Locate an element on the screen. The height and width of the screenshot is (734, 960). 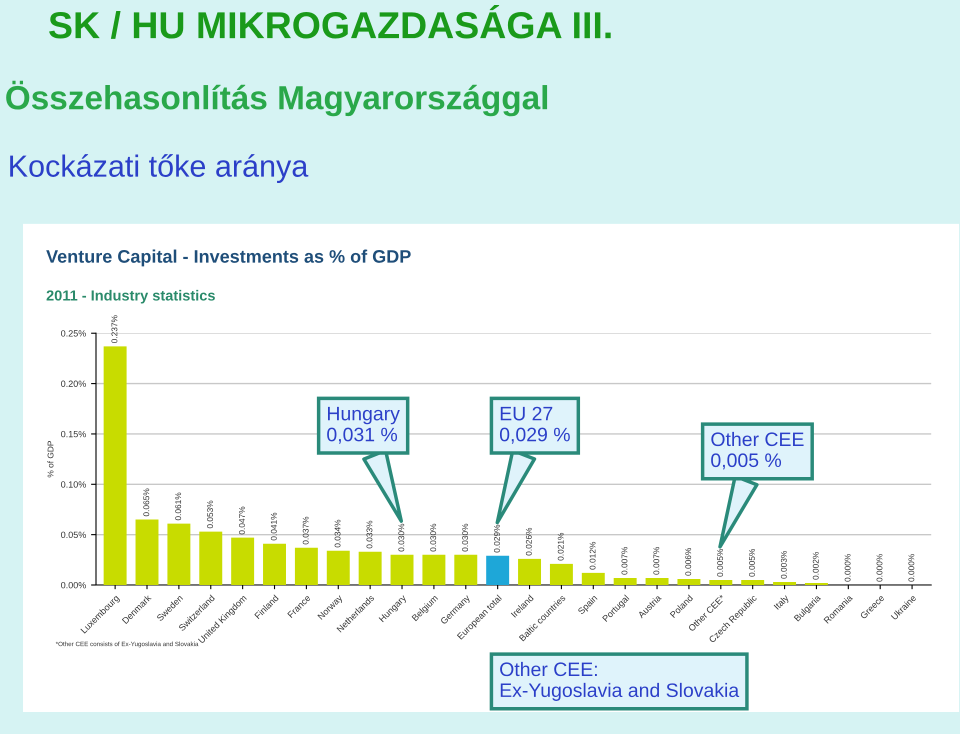
annotation: EU 27 0,029 % is located at coordinates (535, 425).